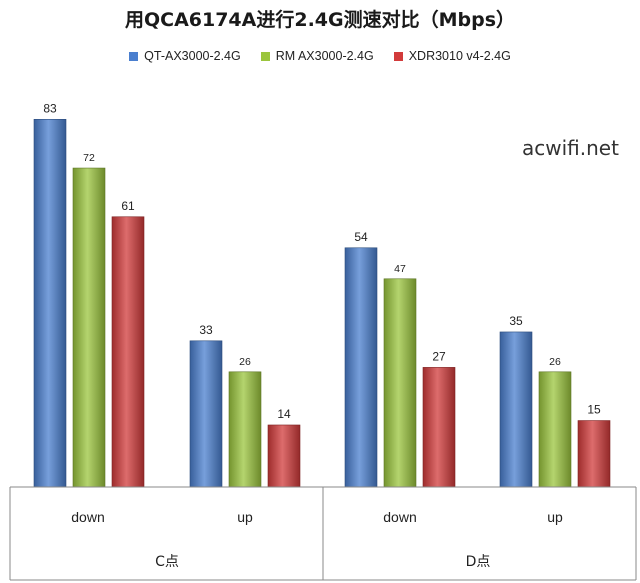  What do you see at coordinates (400, 269) in the screenshot?
I see `data-label-2-3: 47` at bounding box center [400, 269].